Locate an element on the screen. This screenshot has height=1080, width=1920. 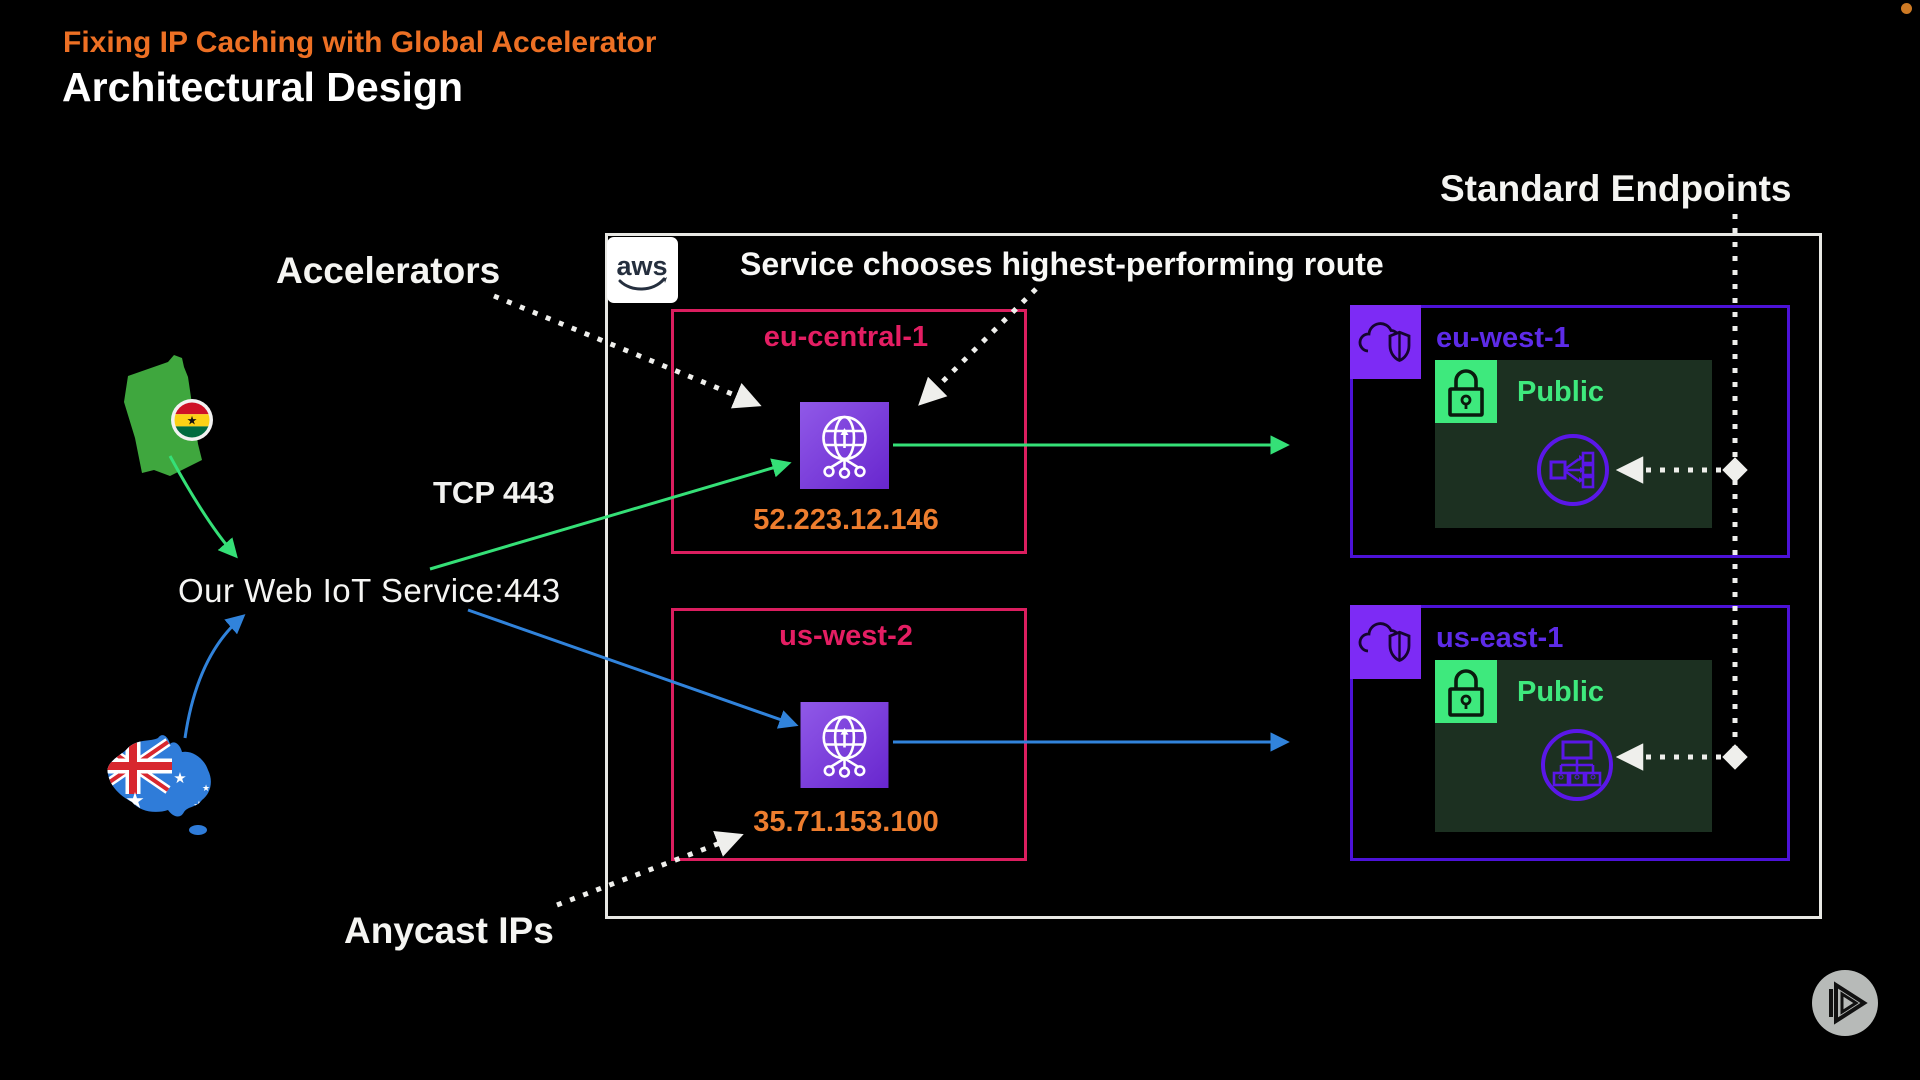
pluralsight-player-button is located at coordinates (1845, 1003).